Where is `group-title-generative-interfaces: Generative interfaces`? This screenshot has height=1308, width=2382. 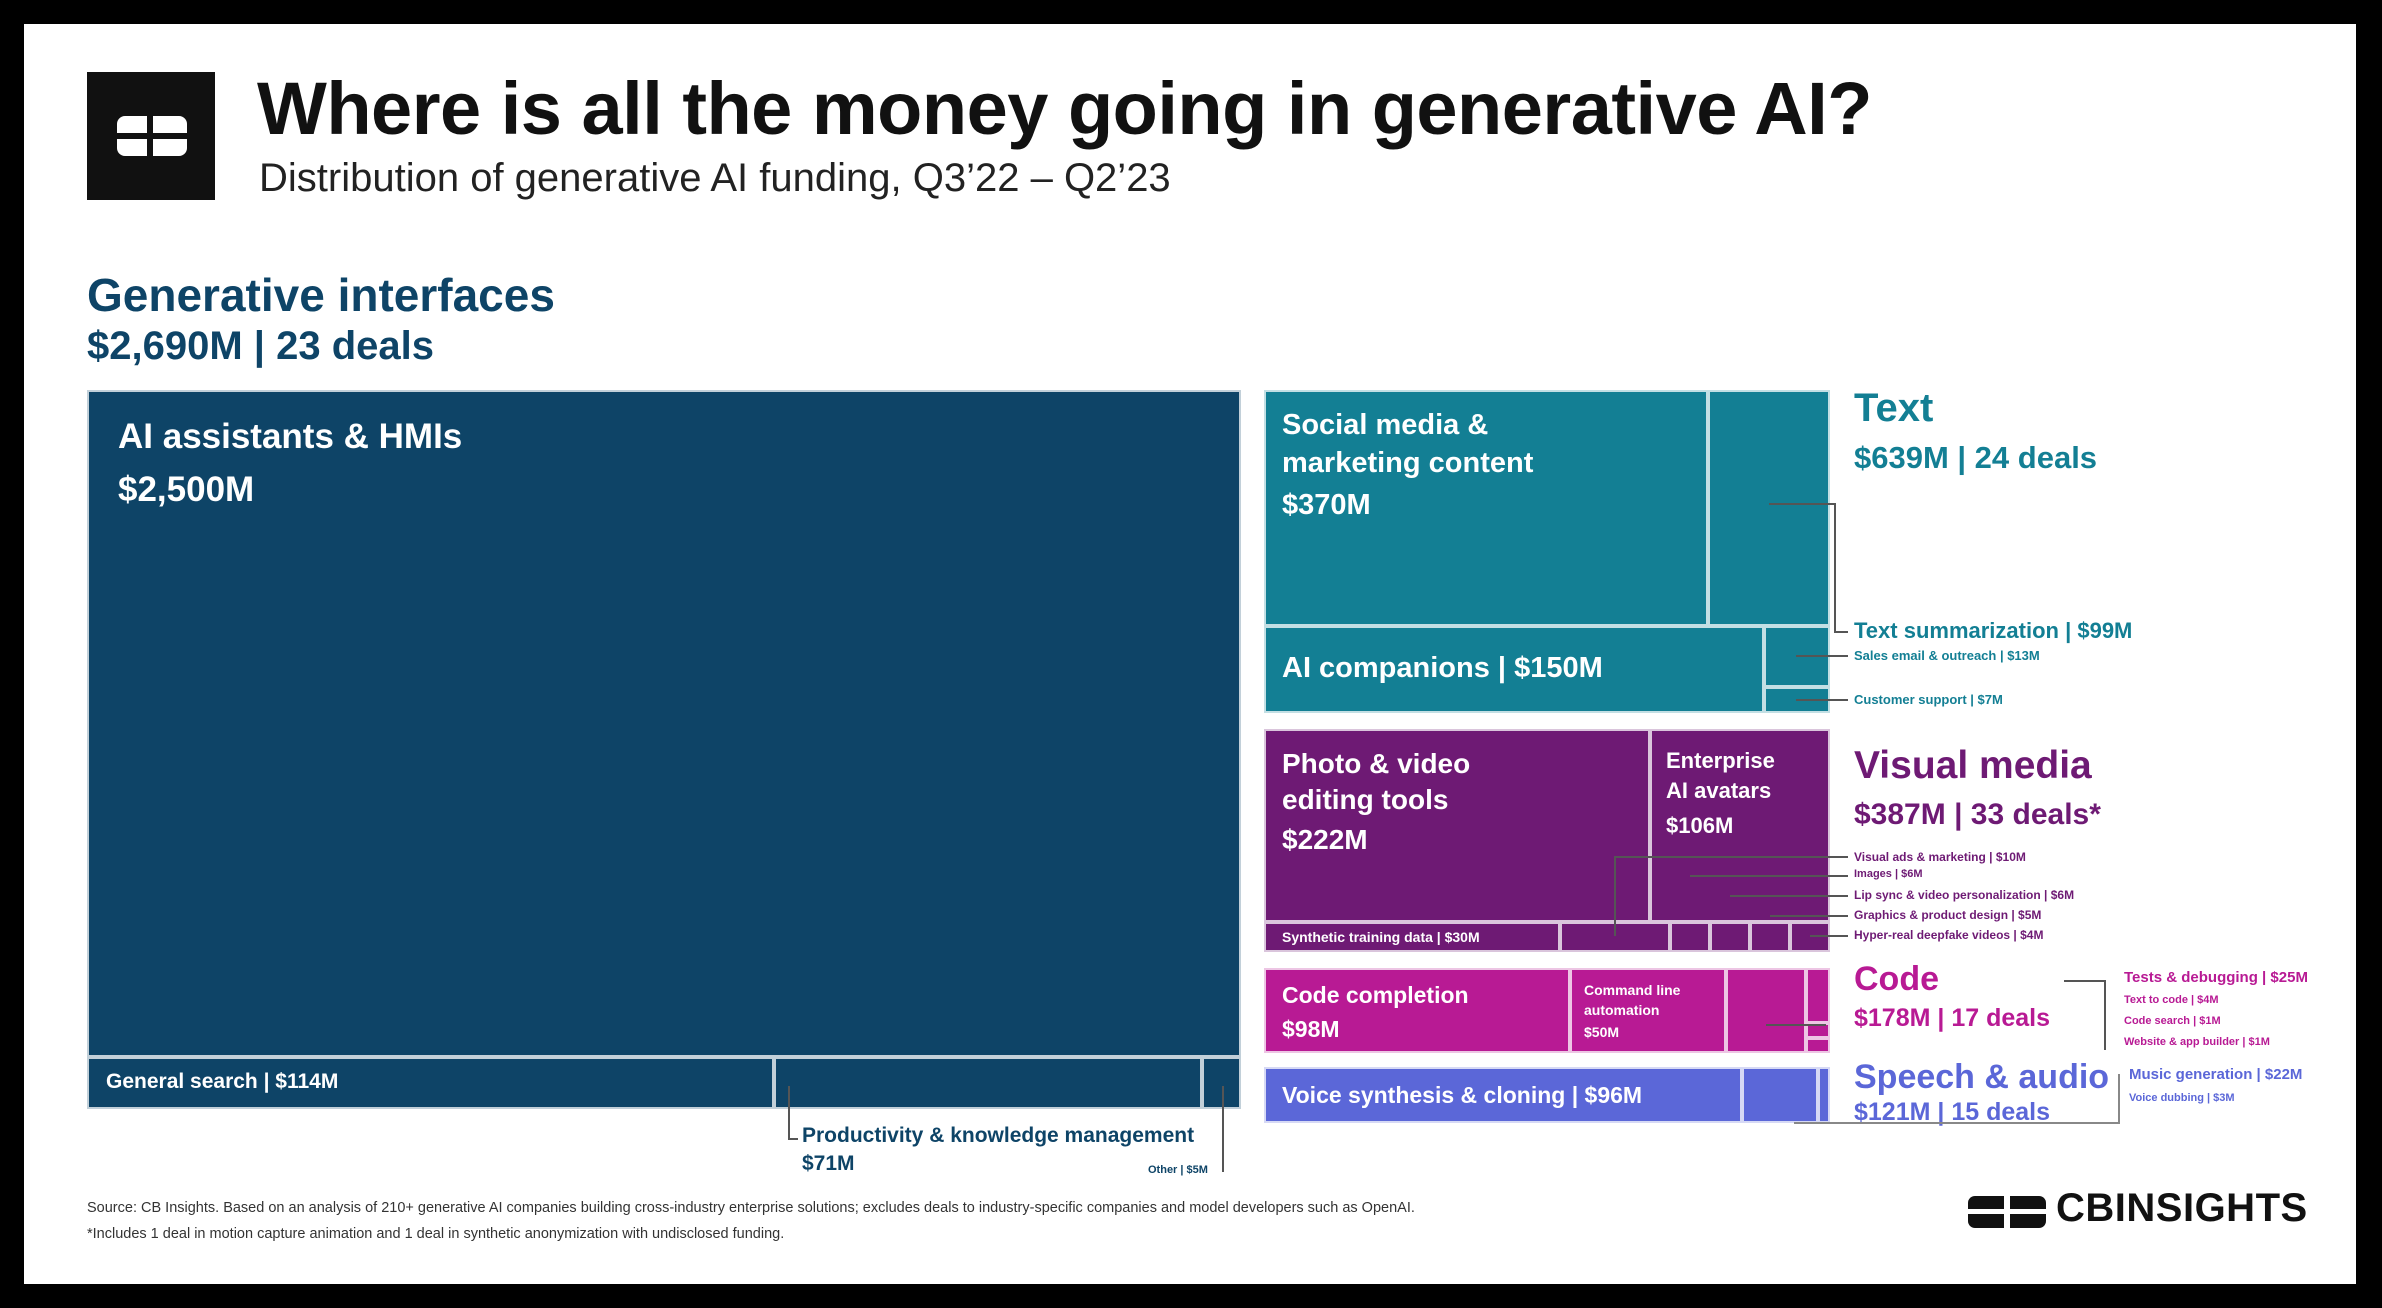
group-title-generative-interfaces: Generative interfaces is located at coordinates (321, 295).